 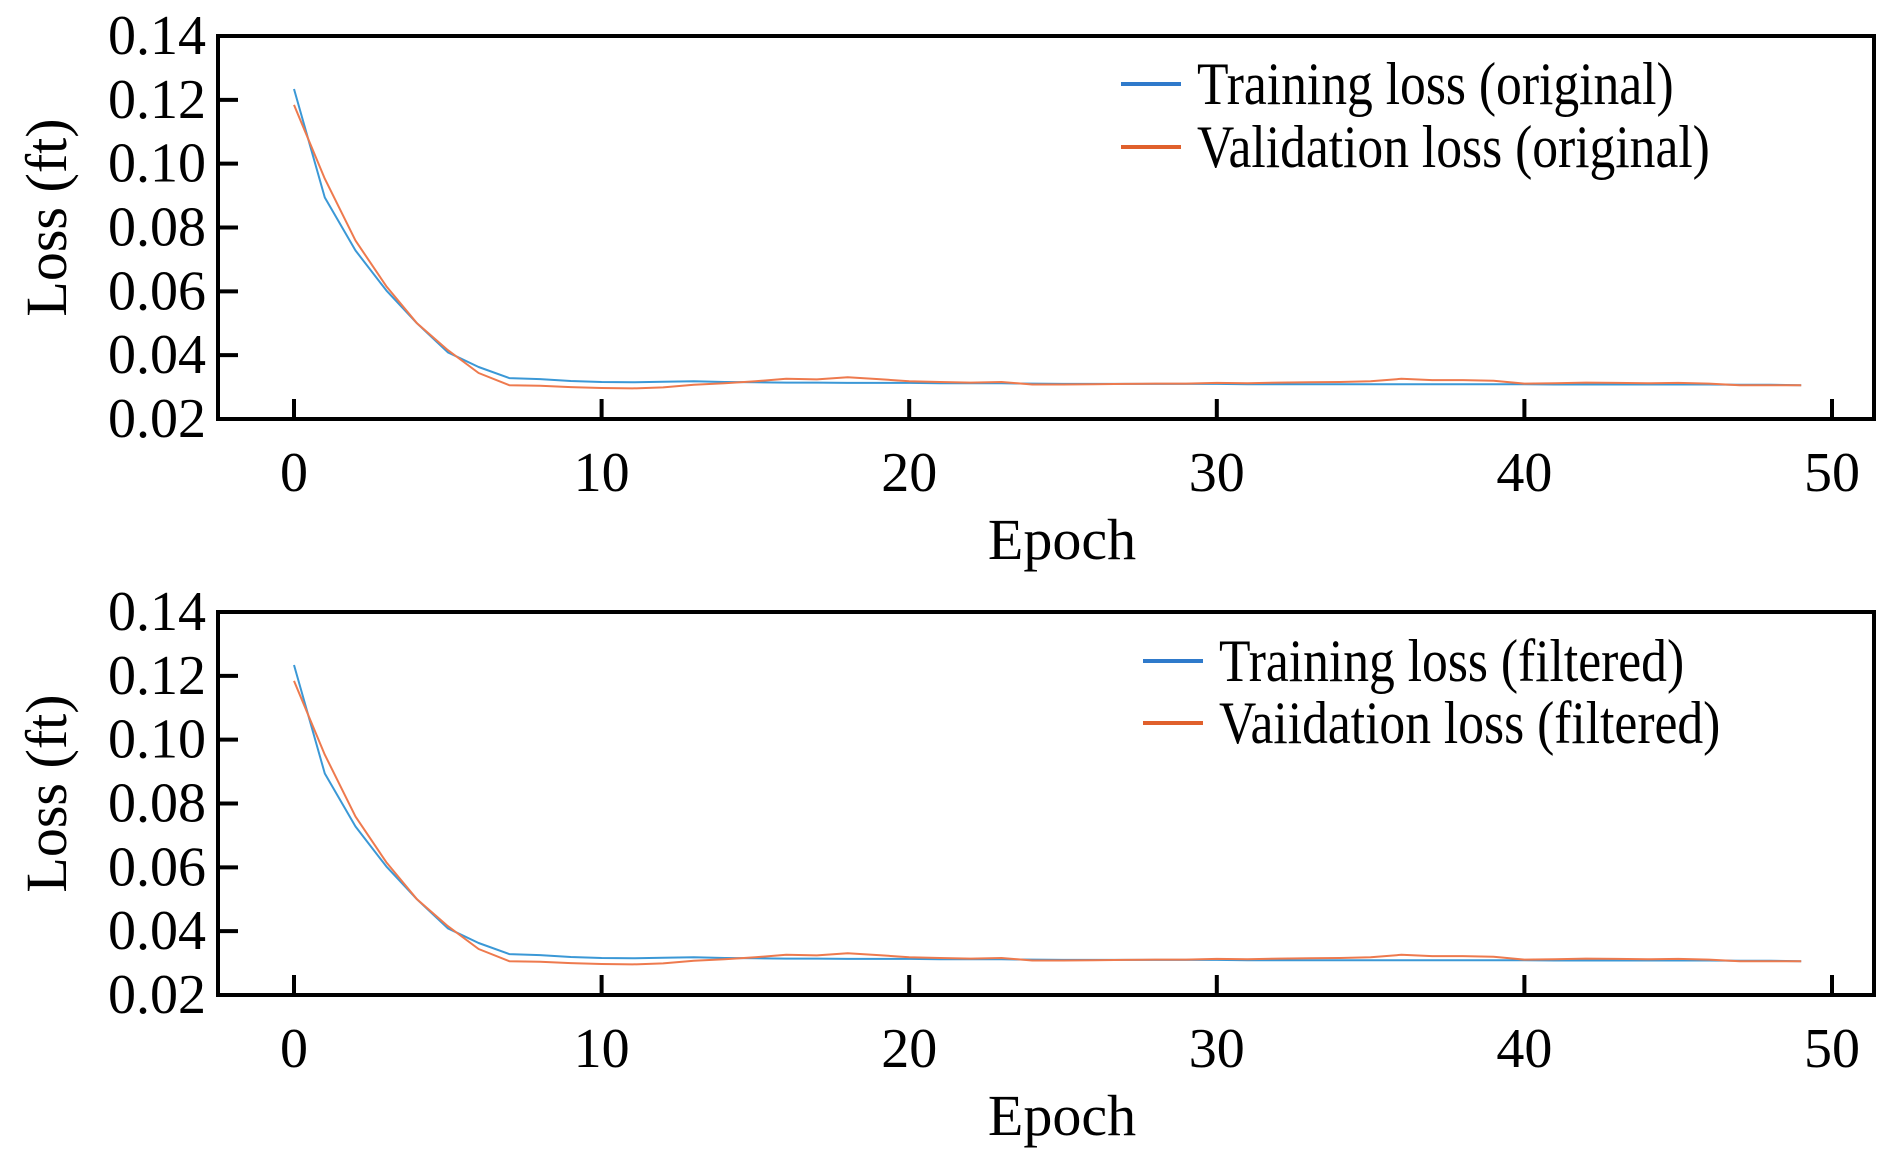 What do you see at coordinates (1451, 661) in the screenshot?
I see `legend-label: Training loss (filtered)` at bounding box center [1451, 661].